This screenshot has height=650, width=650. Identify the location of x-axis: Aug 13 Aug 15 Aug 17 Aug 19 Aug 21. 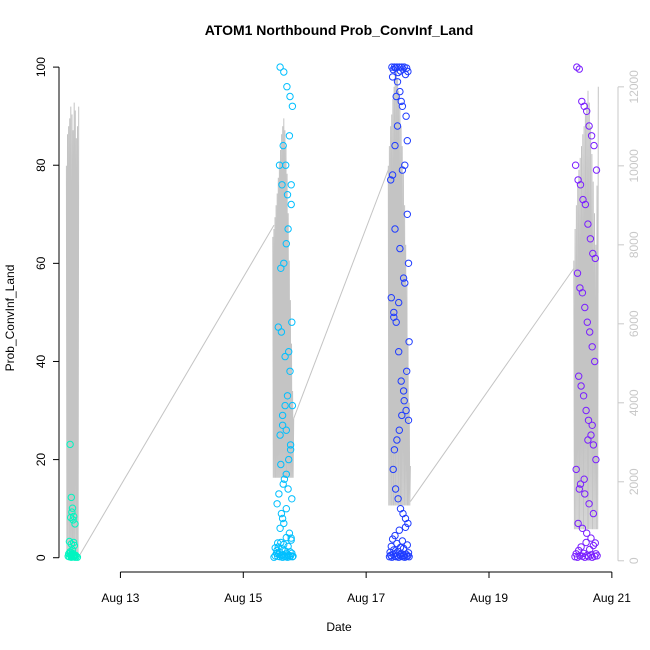
(366, 588).